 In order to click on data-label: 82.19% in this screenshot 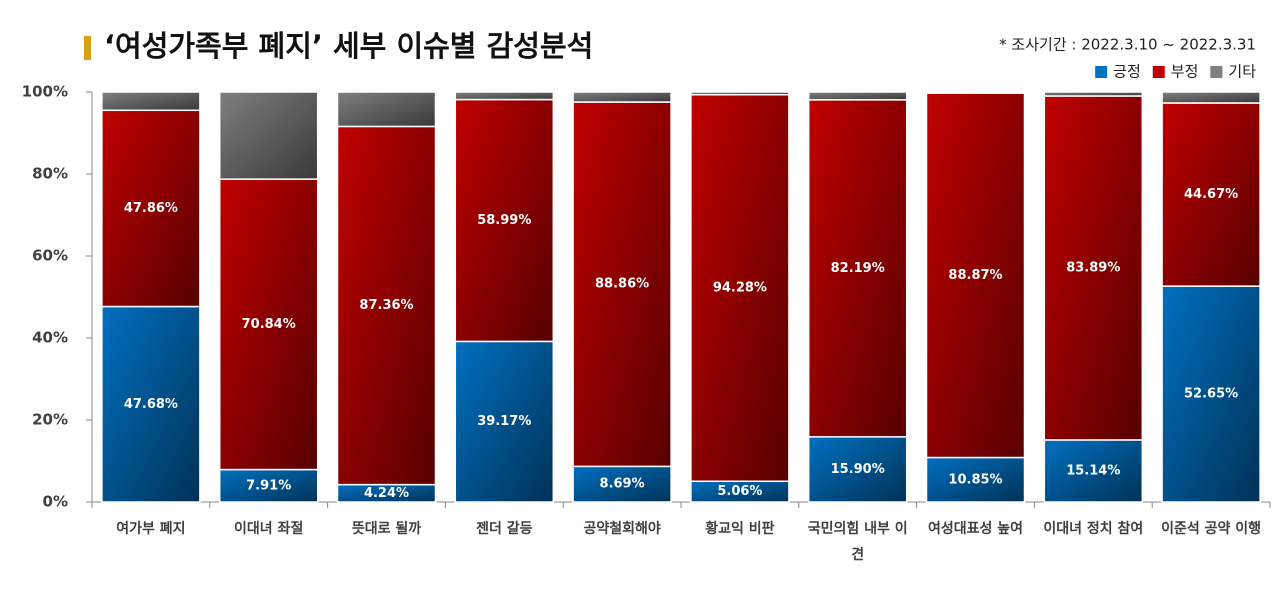, I will do `click(858, 268)`.